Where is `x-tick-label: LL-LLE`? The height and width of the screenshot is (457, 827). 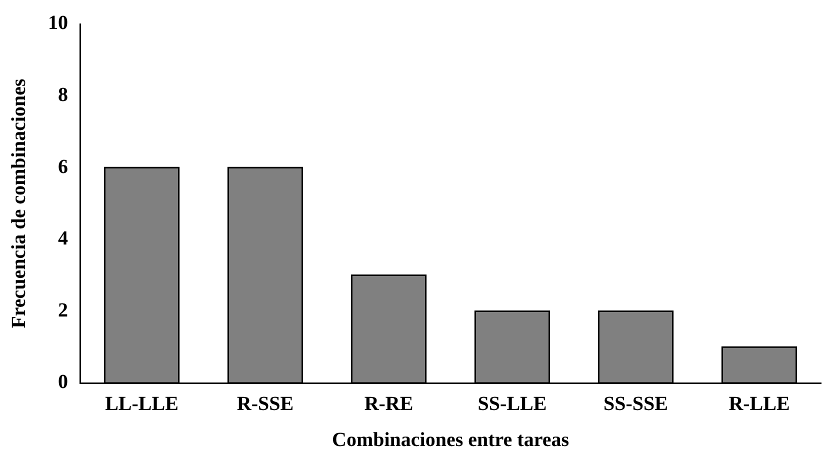 x-tick-label: LL-LLE is located at coordinates (141, 404).